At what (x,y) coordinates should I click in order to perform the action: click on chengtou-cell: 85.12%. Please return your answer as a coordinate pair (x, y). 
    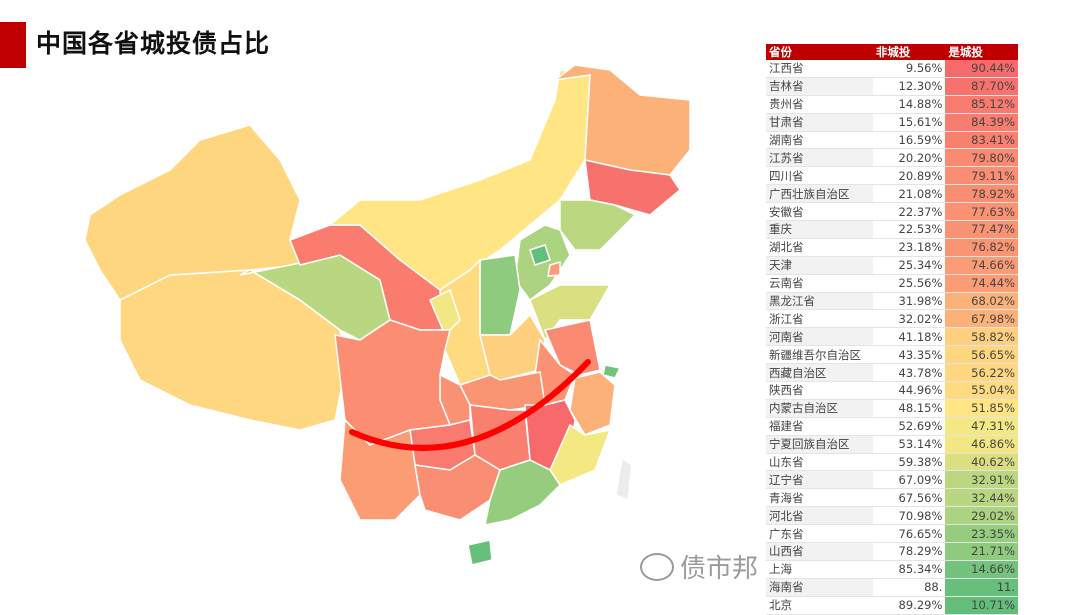
    Looking at the image, I should click on (981, 104).